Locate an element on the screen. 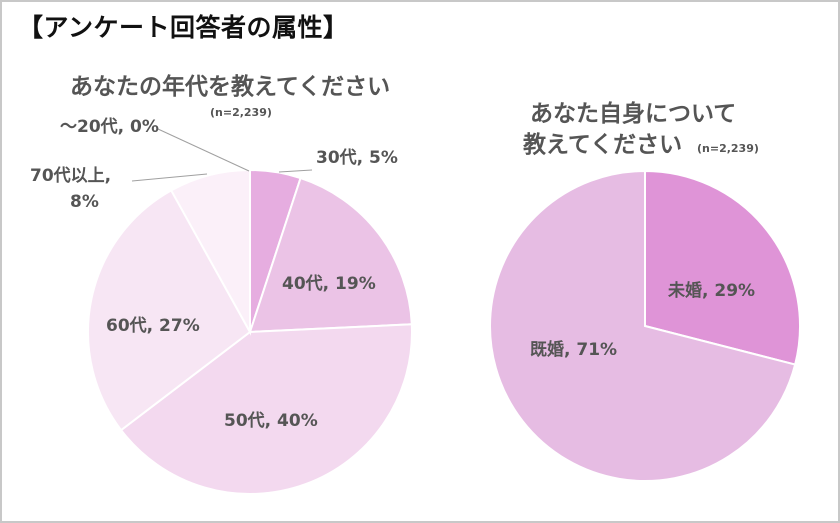  leader-line-70s is located at coordinates (169, 177).